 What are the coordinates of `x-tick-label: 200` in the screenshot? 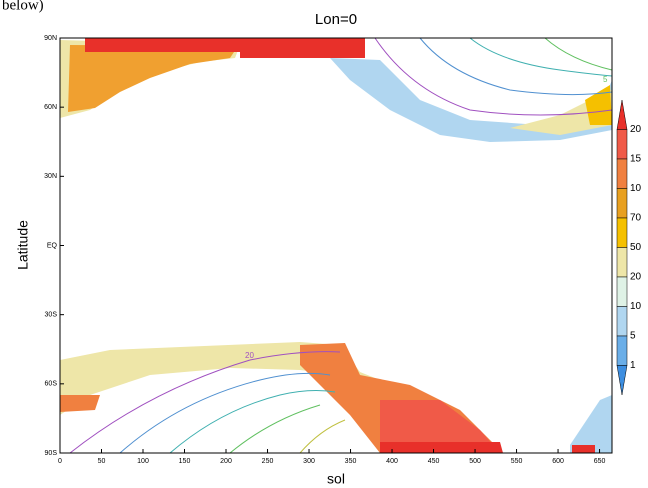 It's located at (226, 461).